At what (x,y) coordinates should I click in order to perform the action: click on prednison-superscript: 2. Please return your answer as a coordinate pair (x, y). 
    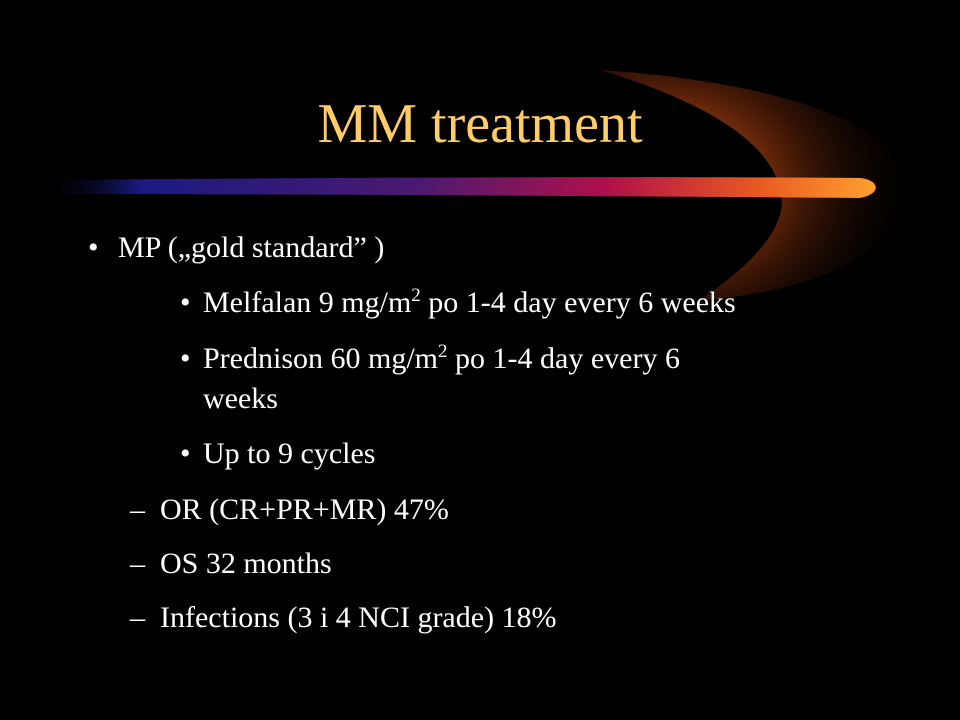
    Looking at the image, I should click on (443, 351).